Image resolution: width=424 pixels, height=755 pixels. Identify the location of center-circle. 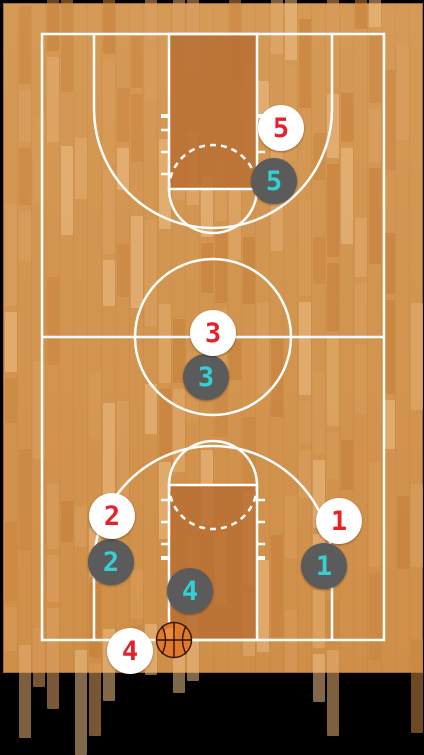
(213, 337).